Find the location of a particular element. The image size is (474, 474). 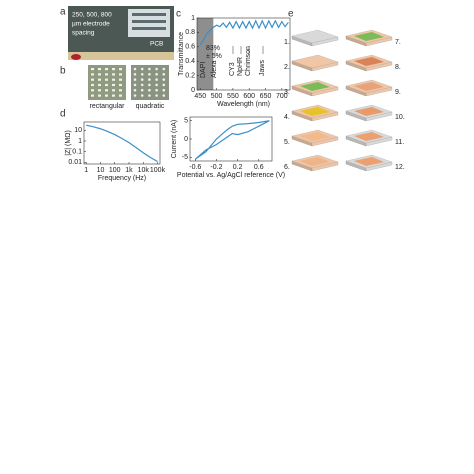

x-axis-label: Wavelength (nm) is located at coordinates (243, 104).